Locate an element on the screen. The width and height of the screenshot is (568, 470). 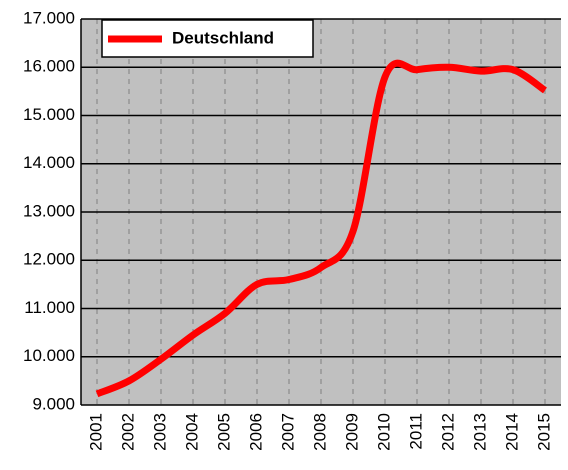
x-tick-label: 2012 is located at coordinates (447, 432).